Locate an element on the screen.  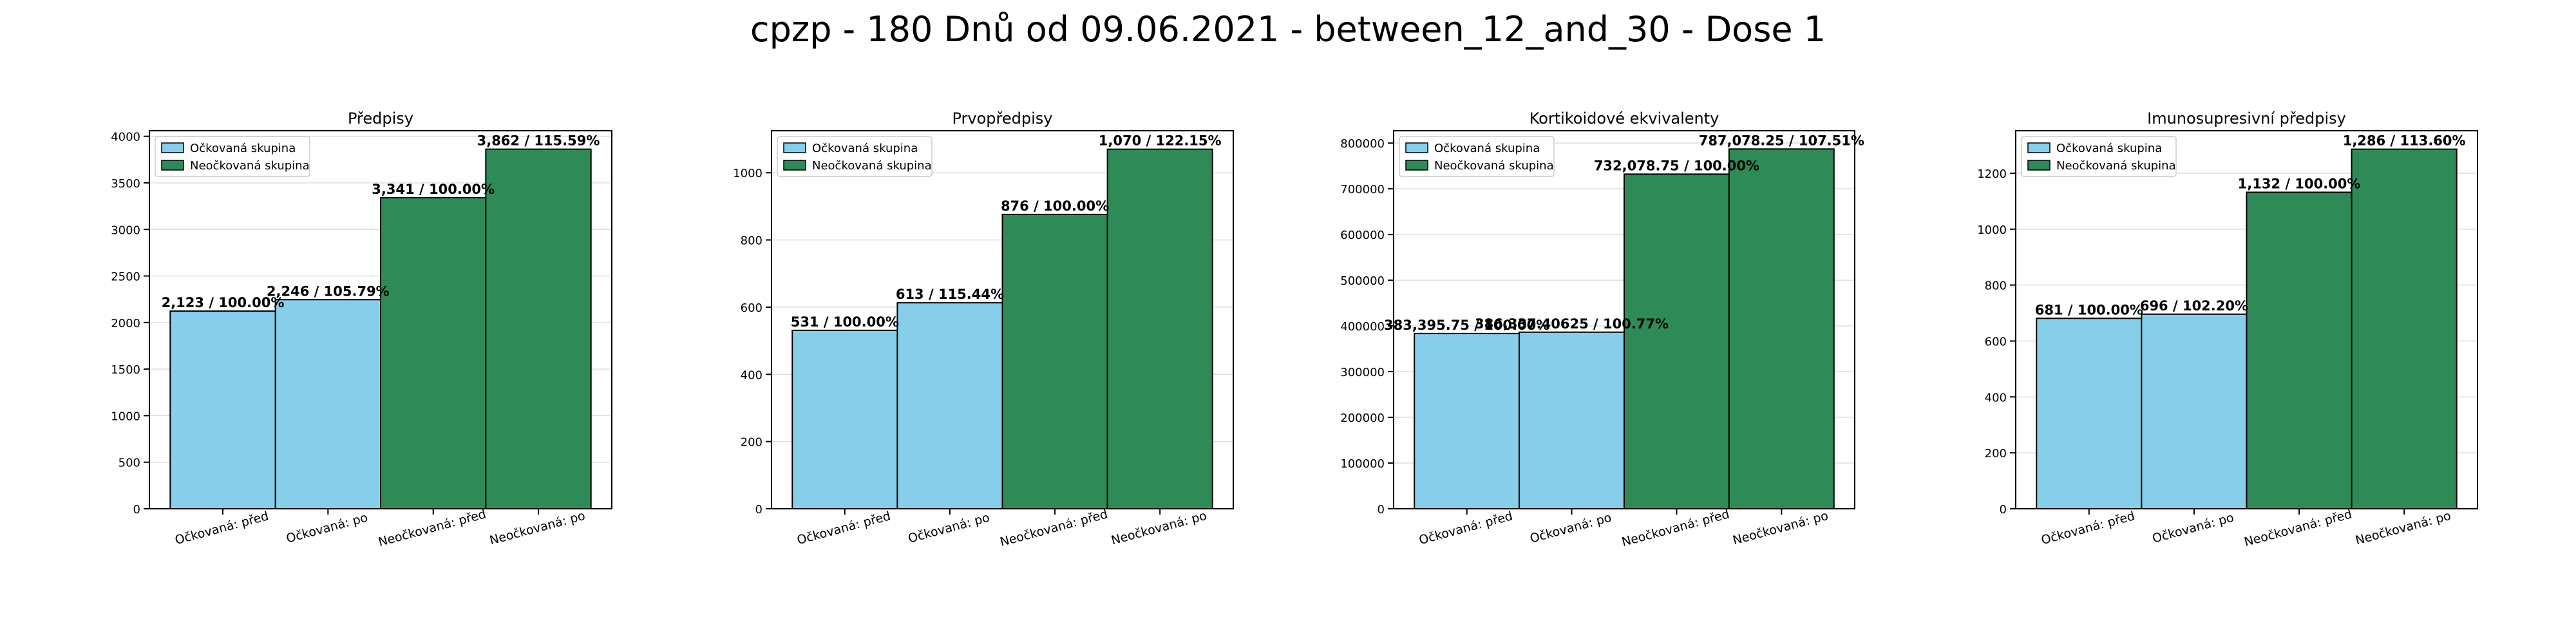
y-tick-label: 100000 is located at coordinates (1362, 464).